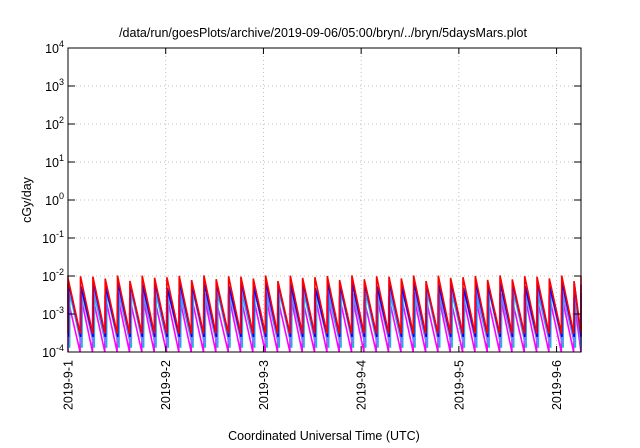 Image resolution: width=640 pixels, height=448 pixels. I want to click on x-tick-label: 2019-9-1, so click(69, 385).